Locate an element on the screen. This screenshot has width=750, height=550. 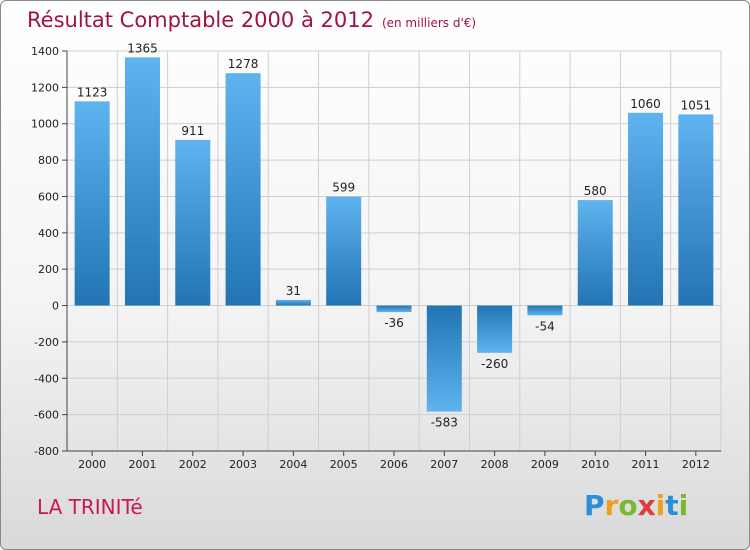
data-label: 1060 is located at coordinates (645, 104).